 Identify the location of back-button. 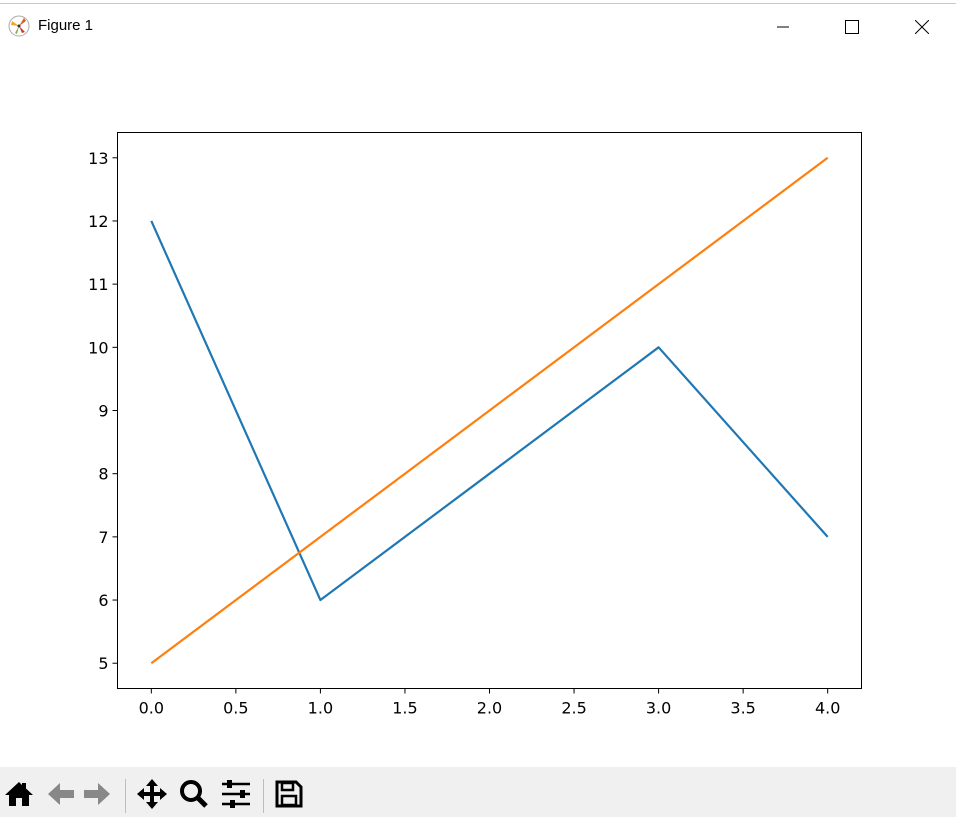
(61, 794).